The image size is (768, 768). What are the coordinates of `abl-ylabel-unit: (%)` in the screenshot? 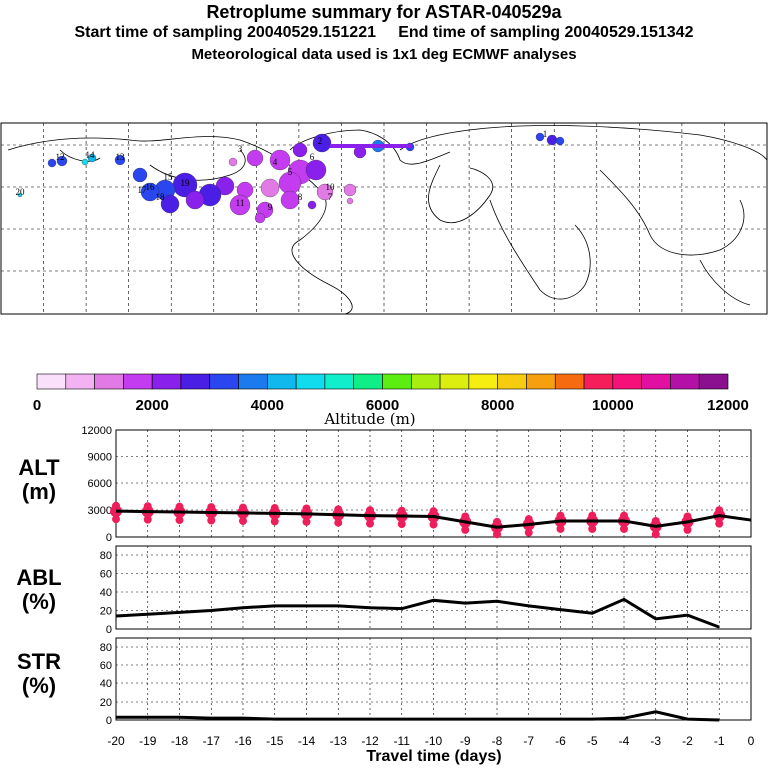 It's located at (39, 601).